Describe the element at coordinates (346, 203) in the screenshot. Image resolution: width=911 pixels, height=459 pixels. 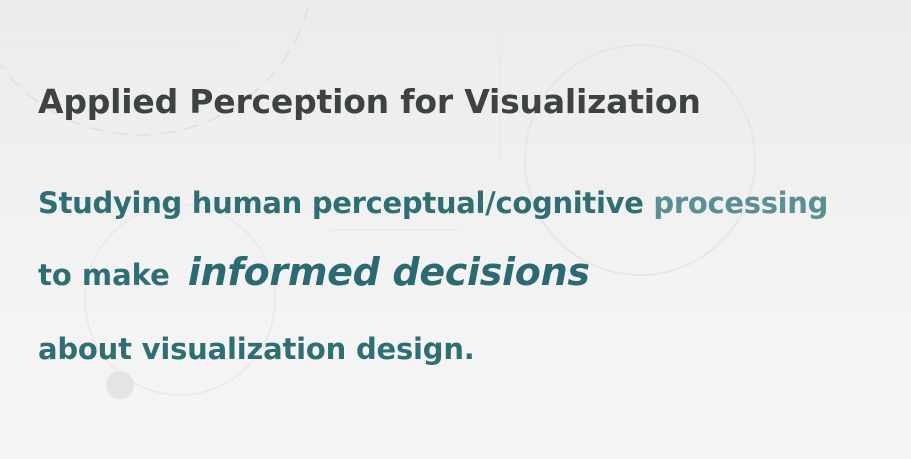
I see `body-line-1-main: Studying human perceptual/cognitive` at that location.